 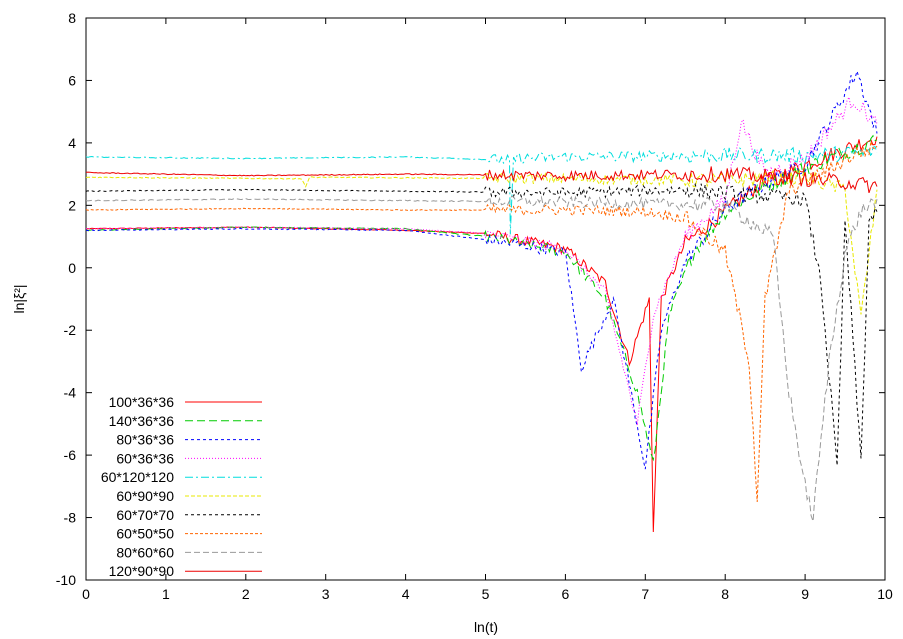 What do you see at coordinates (142, 571) in the screenshot?
I see `legend-label: 120*90*90` at bounding box center [142, 571].